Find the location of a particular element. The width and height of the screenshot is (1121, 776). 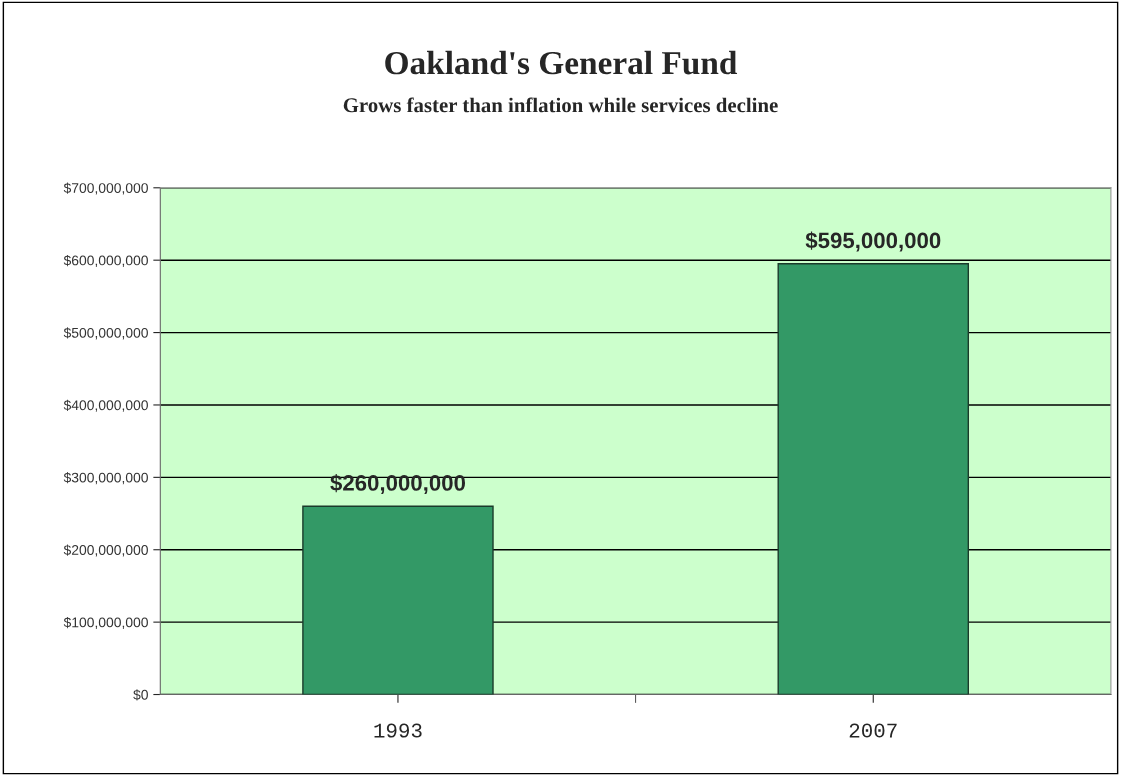

chart-subtitle: Grows faster than inflation while services decline is located at coordinates (560, 105).